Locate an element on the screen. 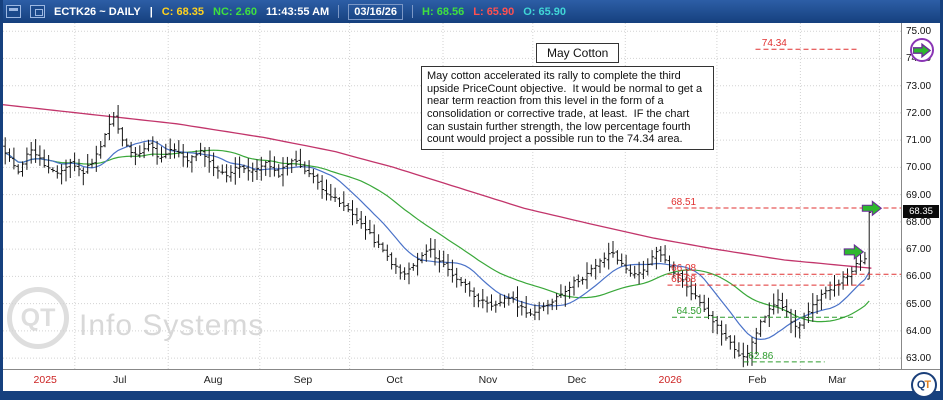 Image resolution: width=943 pixels, height=400 pixels. price-axis-label: 63.00 is located at coordinates (919, 359).